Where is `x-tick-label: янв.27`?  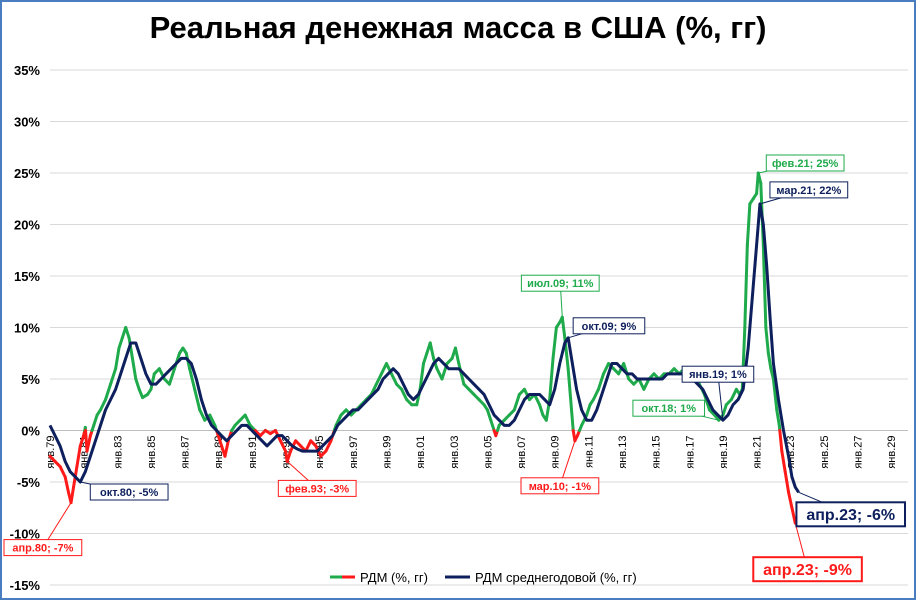 x-tick-label: янв.27 is located at coordinates (859, 452).